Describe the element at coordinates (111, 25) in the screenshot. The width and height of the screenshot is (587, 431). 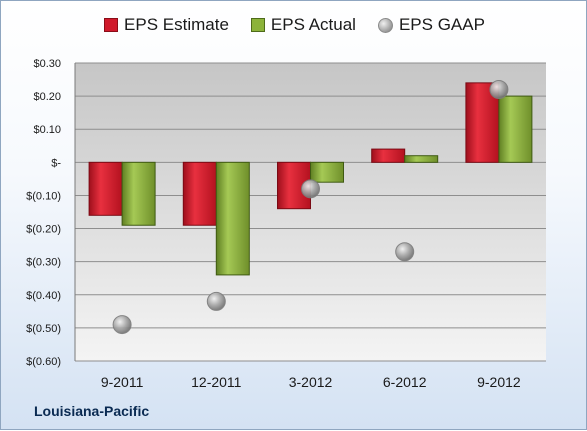
I see `legend-swatch-estimate` at that location.